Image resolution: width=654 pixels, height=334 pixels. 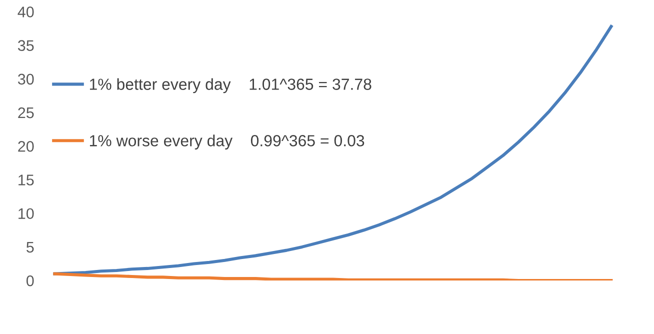 What do you see at coordinates (26, 180) in the screenshot?
I see `y-tick-label: 15` at bounding box center [26, 180].